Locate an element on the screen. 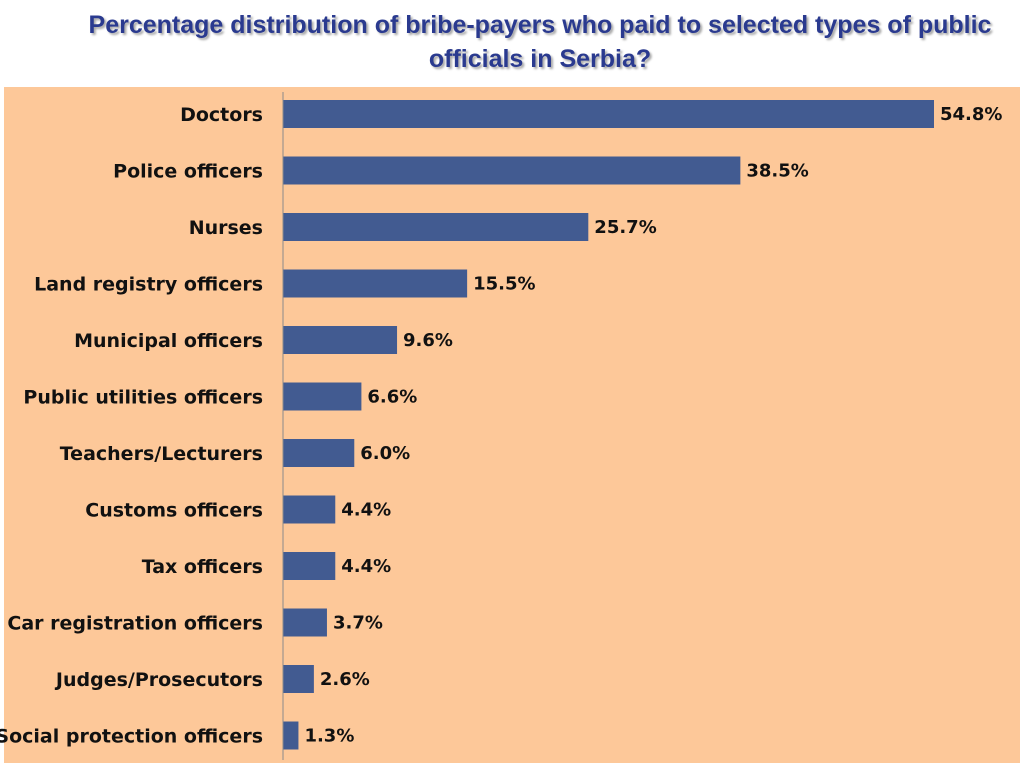 The image size is (1024, 768). value-label: 6.6% is located at coordinates (392, 397).